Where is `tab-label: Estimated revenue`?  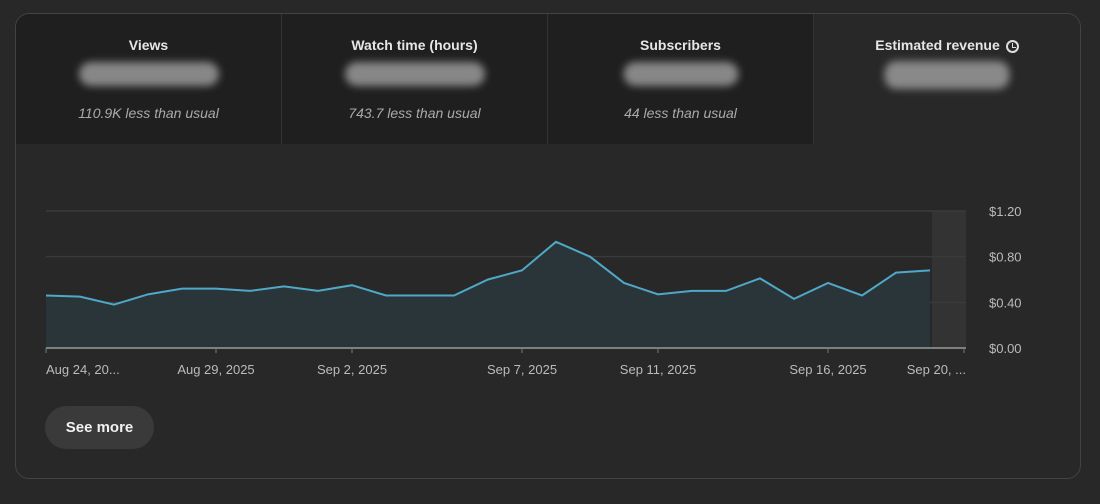 tab-label: Estimated revenue is located at coordinates (937, 45).